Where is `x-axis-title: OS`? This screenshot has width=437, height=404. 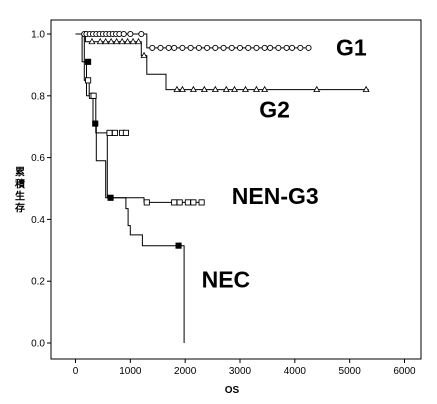 x-axis-title: OS is located at coordinates (232, 390).